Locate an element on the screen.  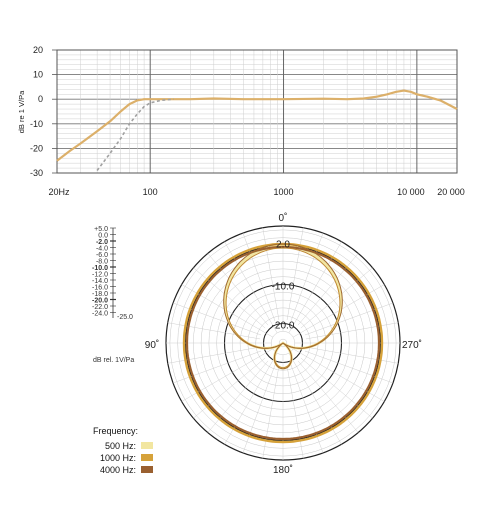
legend-item-label: 4000 Hz: is located at coordinates (118, 470).